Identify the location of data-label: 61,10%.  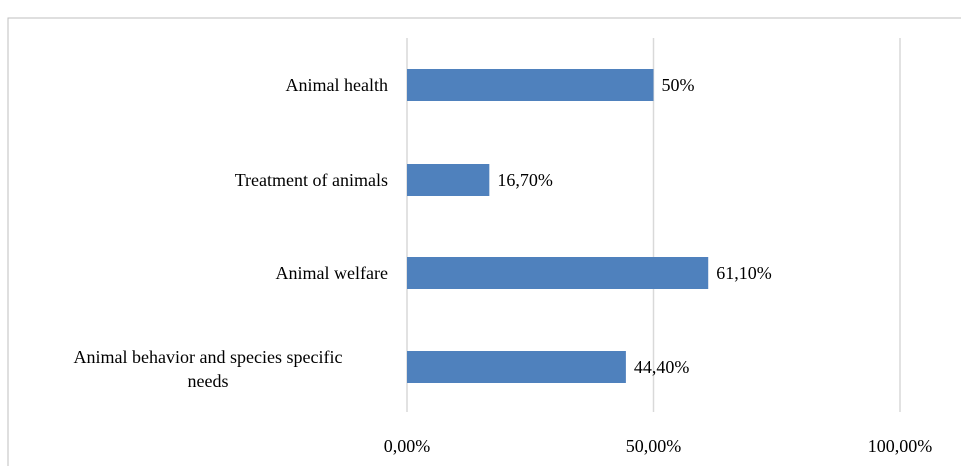
(744, 273).